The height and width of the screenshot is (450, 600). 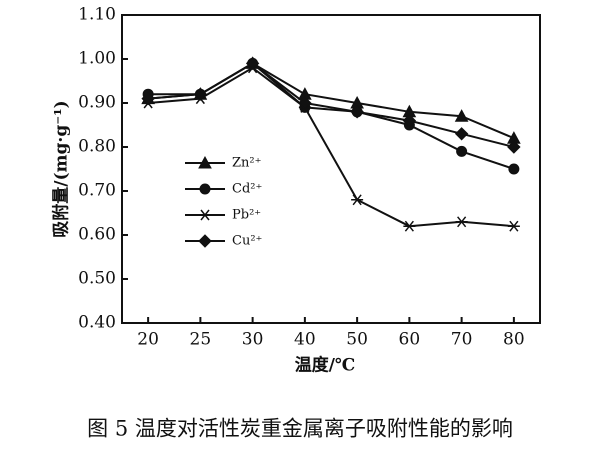 What do you see at coordinates (410, 340) in the screenshot?
I see `x-tick-label: 60` at bounding box center [410, 340].